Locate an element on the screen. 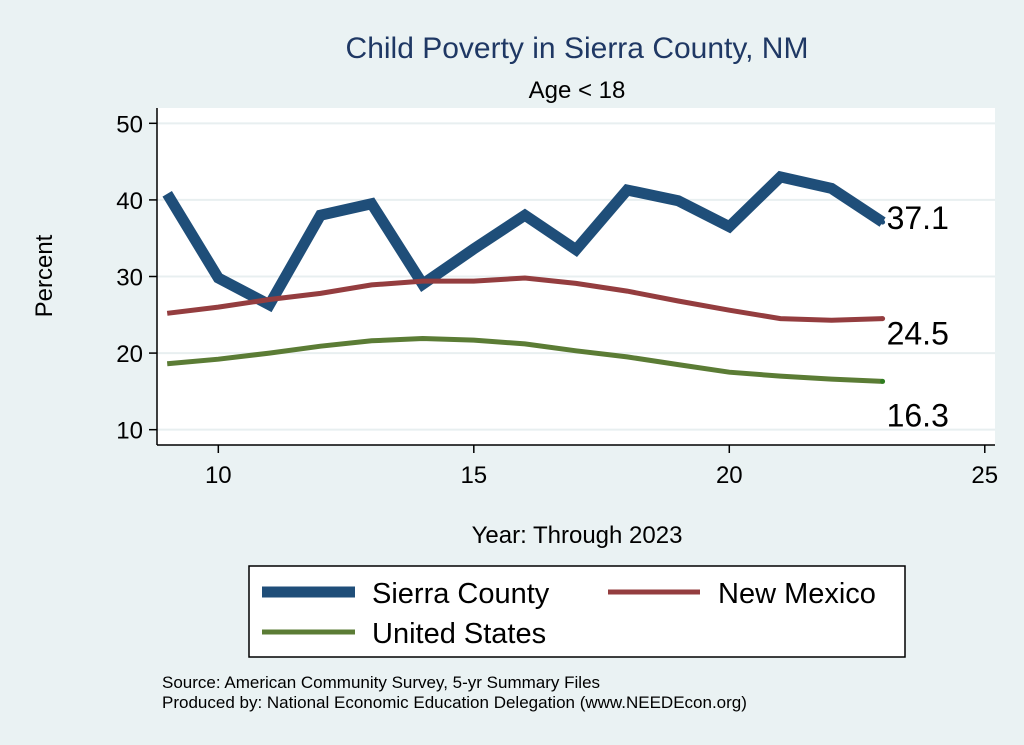 Image resolution: width=1024 pixels, height=745 pixels. series-line-new-mexico is located at coordinates (524, 299).